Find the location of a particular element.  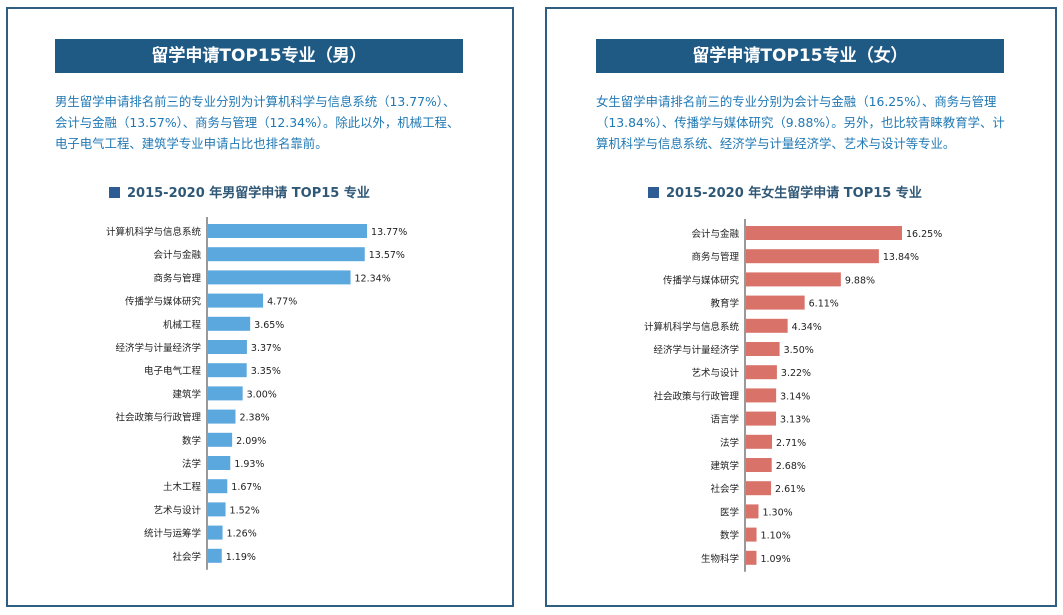

female-value-label: 3.13% is located at coordinates (795, 420).